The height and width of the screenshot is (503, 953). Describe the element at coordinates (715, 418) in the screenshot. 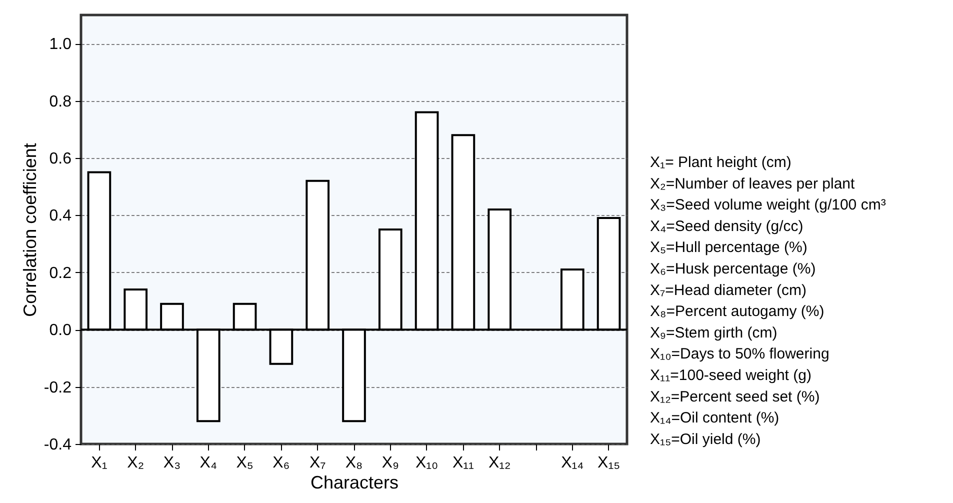

I see `text: X₁₄=Oil content (%)` at that location.